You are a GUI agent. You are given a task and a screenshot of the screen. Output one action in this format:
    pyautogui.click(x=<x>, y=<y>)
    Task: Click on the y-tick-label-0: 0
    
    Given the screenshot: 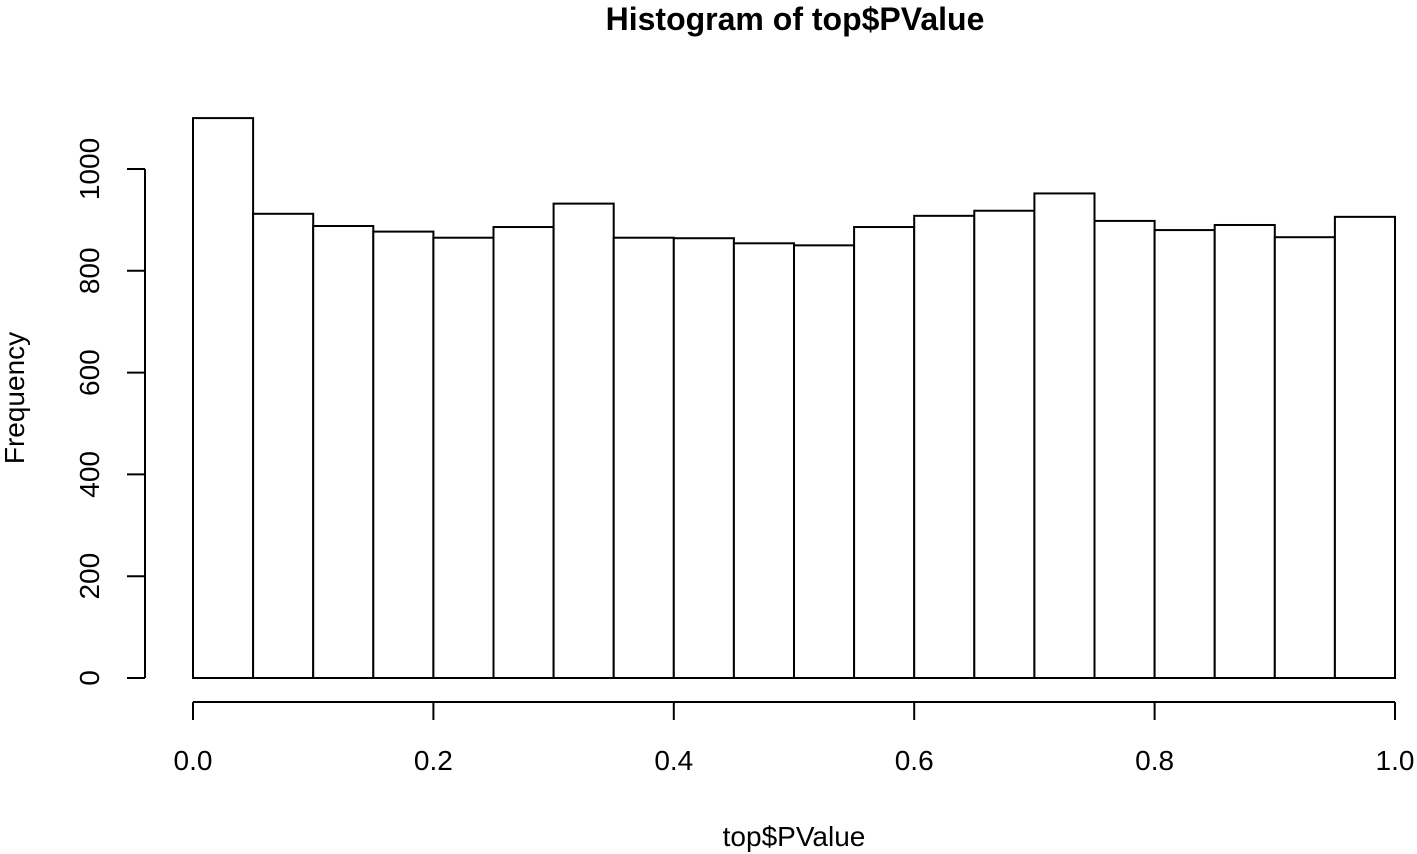 What is the action you would take?
    pyautogui.click(x=89, y=678)
    